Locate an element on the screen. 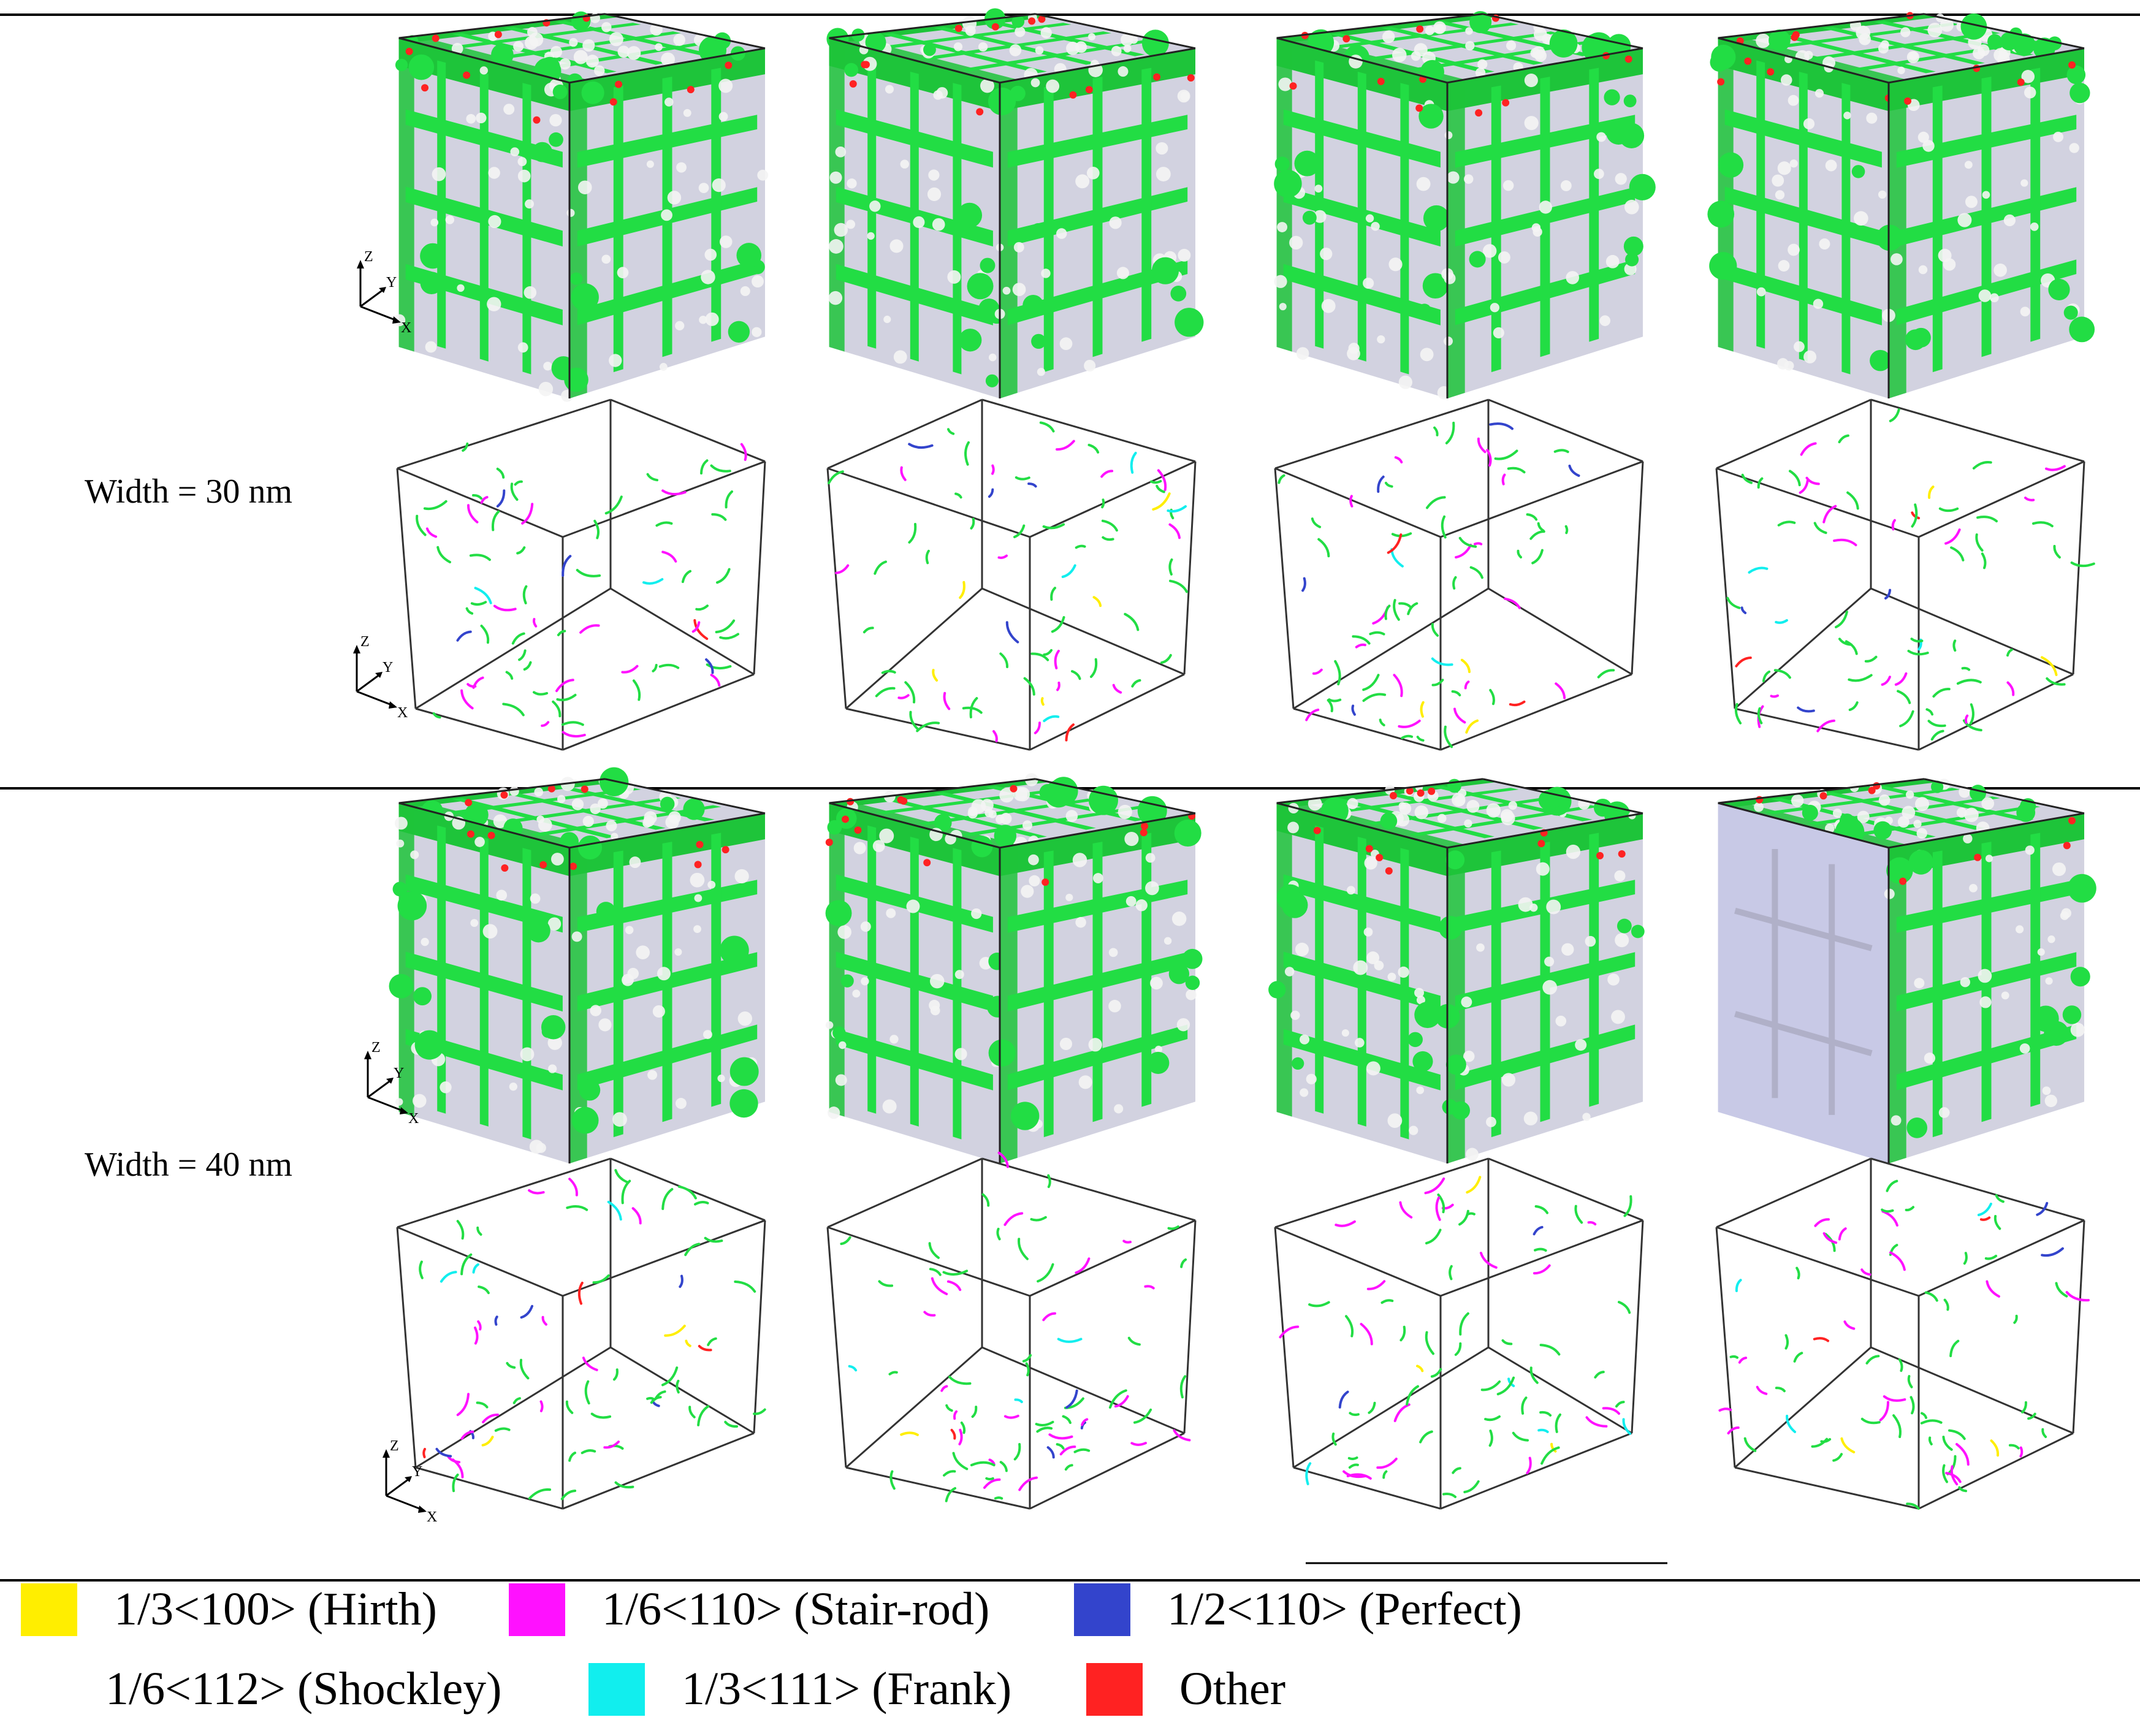 The image size is (2140, 1736). wireframe-edges is located at coordinates (1900, 574).